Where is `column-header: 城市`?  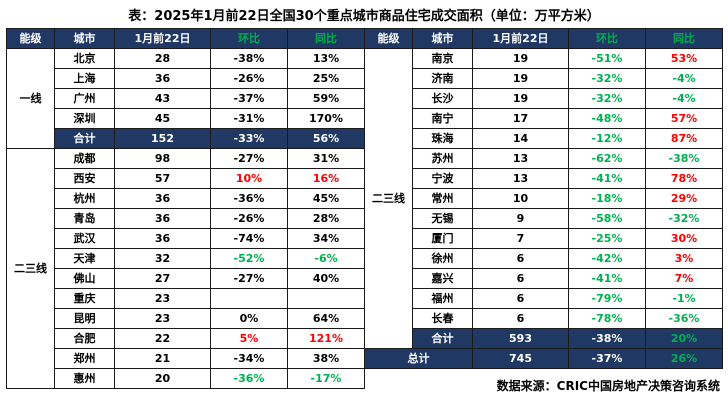 column-header: 城市 is located at coordinates (84, 38).